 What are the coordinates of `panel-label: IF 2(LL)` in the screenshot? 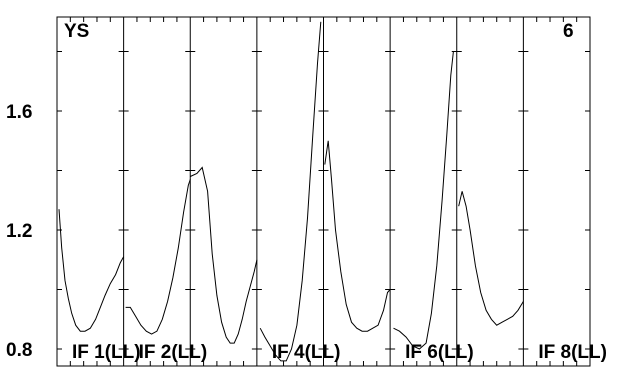 It's located at (173, 352).